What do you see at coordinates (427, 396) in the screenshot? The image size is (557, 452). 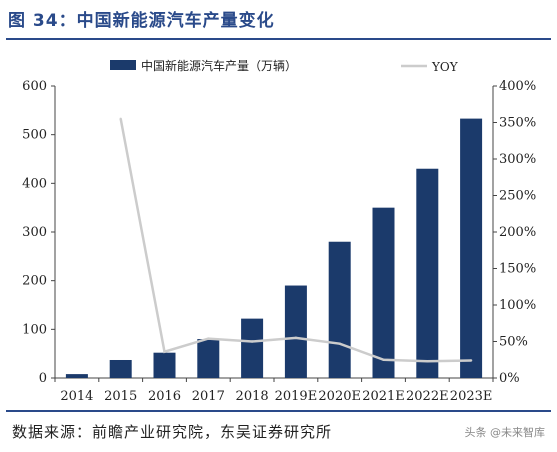 I see `x-tick-label: 2022E` at bounding box center [427, 396].